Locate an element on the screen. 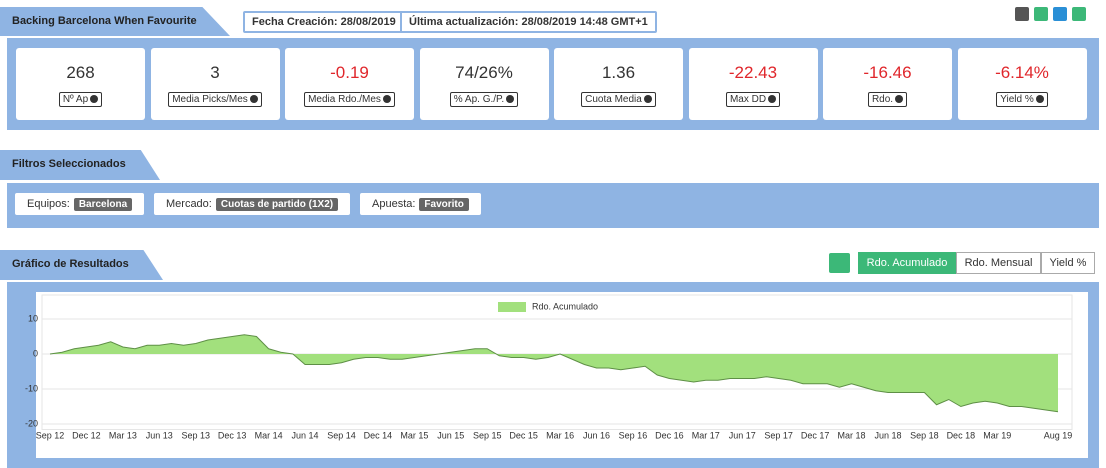 Image resolution: width=1106 pixels, height=468 pixels. download-icon is located at coordinates (1041, 14).